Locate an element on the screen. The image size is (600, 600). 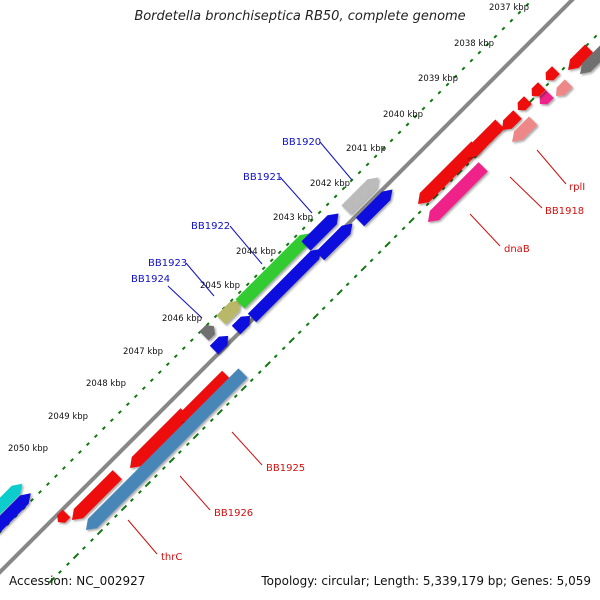
feature-arrow-blue-small is located at coordinates (219, 345).